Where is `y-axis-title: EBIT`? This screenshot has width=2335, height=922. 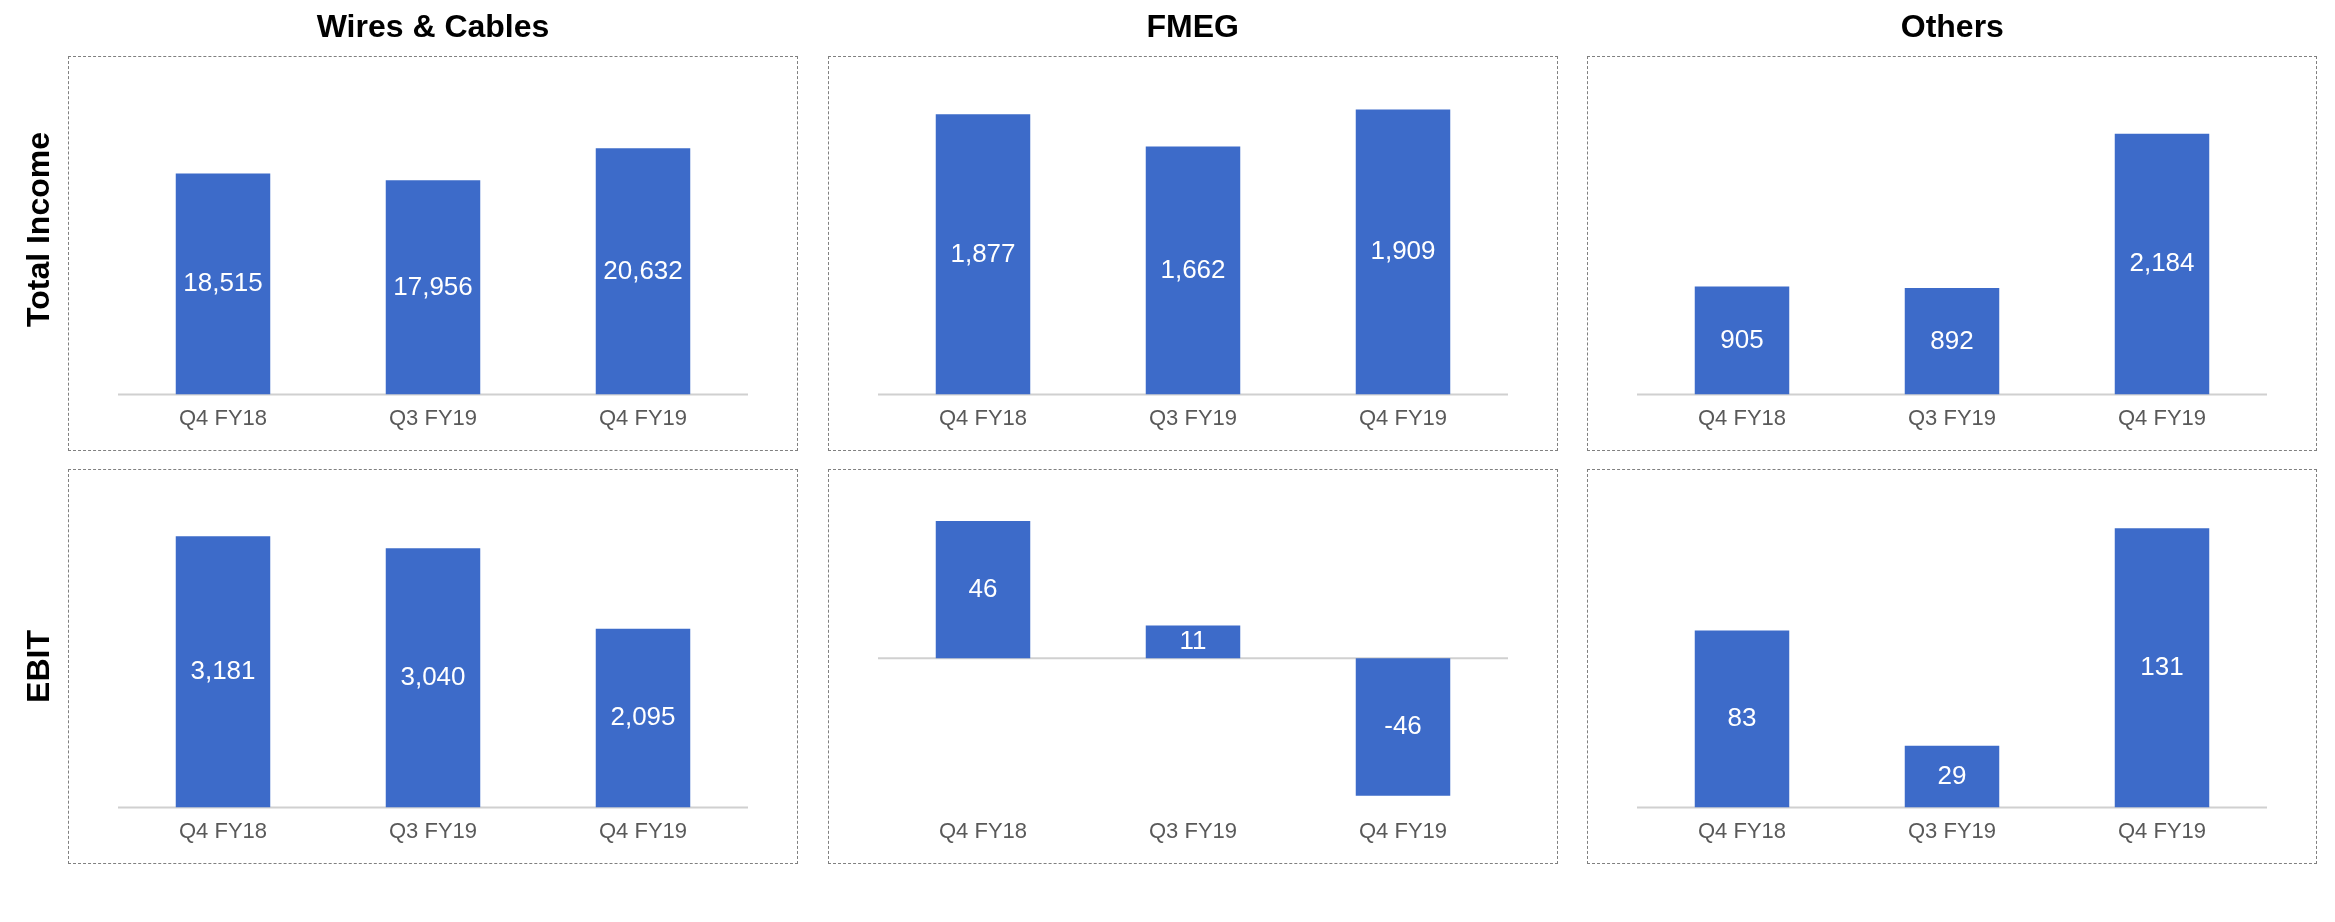
y-axis-title: EBIT is located at coordinates (38, 666).